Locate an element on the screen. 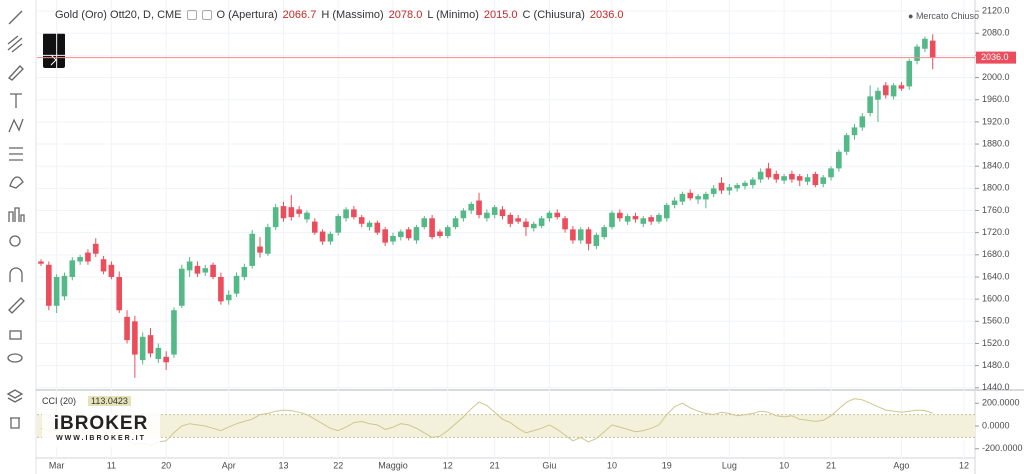  tool-magnet is located at coordinates (16, 274).